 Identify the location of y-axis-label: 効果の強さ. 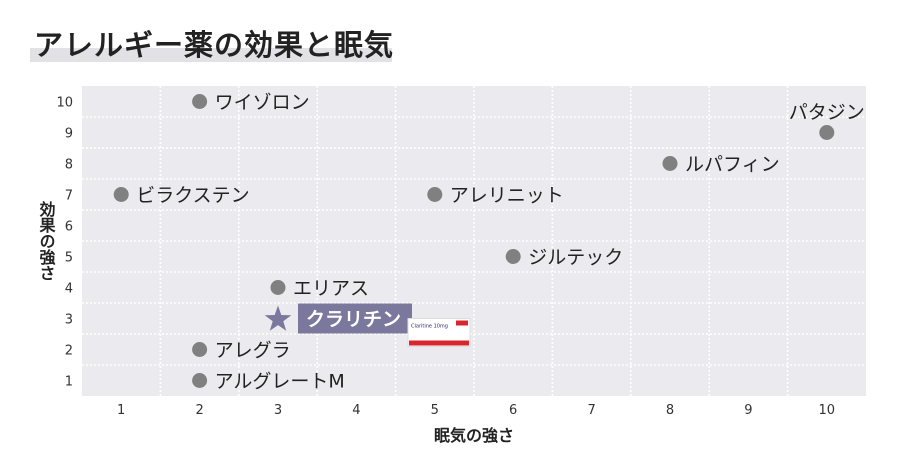
(47, 240).